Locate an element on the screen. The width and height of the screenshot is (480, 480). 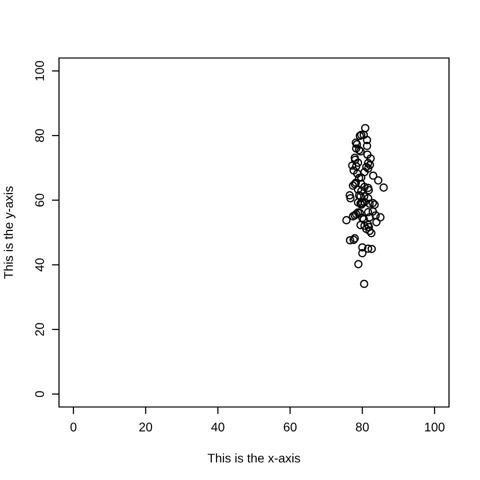
x-tick-label: 80 is located at coordinates (362, 427).